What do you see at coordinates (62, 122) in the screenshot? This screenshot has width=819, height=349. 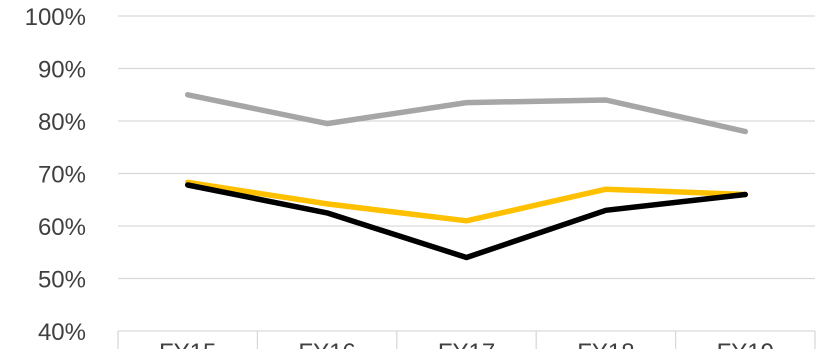 I see `y-tick-label: 80%` at bounding box center [62, 122].